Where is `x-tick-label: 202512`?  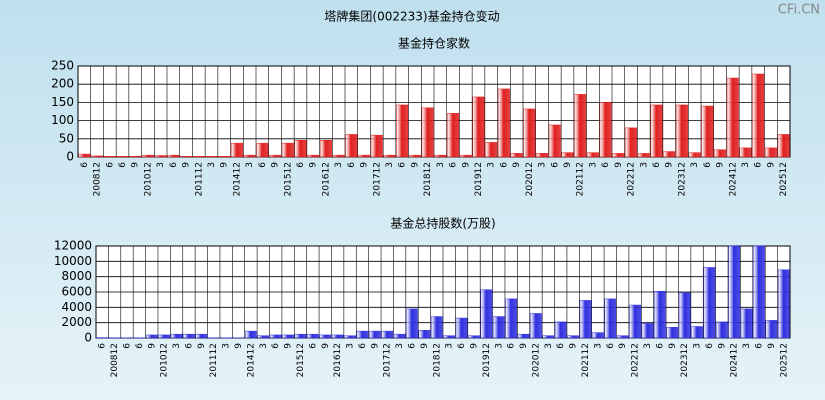 x-tick-label: 202512 is located at coordinates (784, 179).